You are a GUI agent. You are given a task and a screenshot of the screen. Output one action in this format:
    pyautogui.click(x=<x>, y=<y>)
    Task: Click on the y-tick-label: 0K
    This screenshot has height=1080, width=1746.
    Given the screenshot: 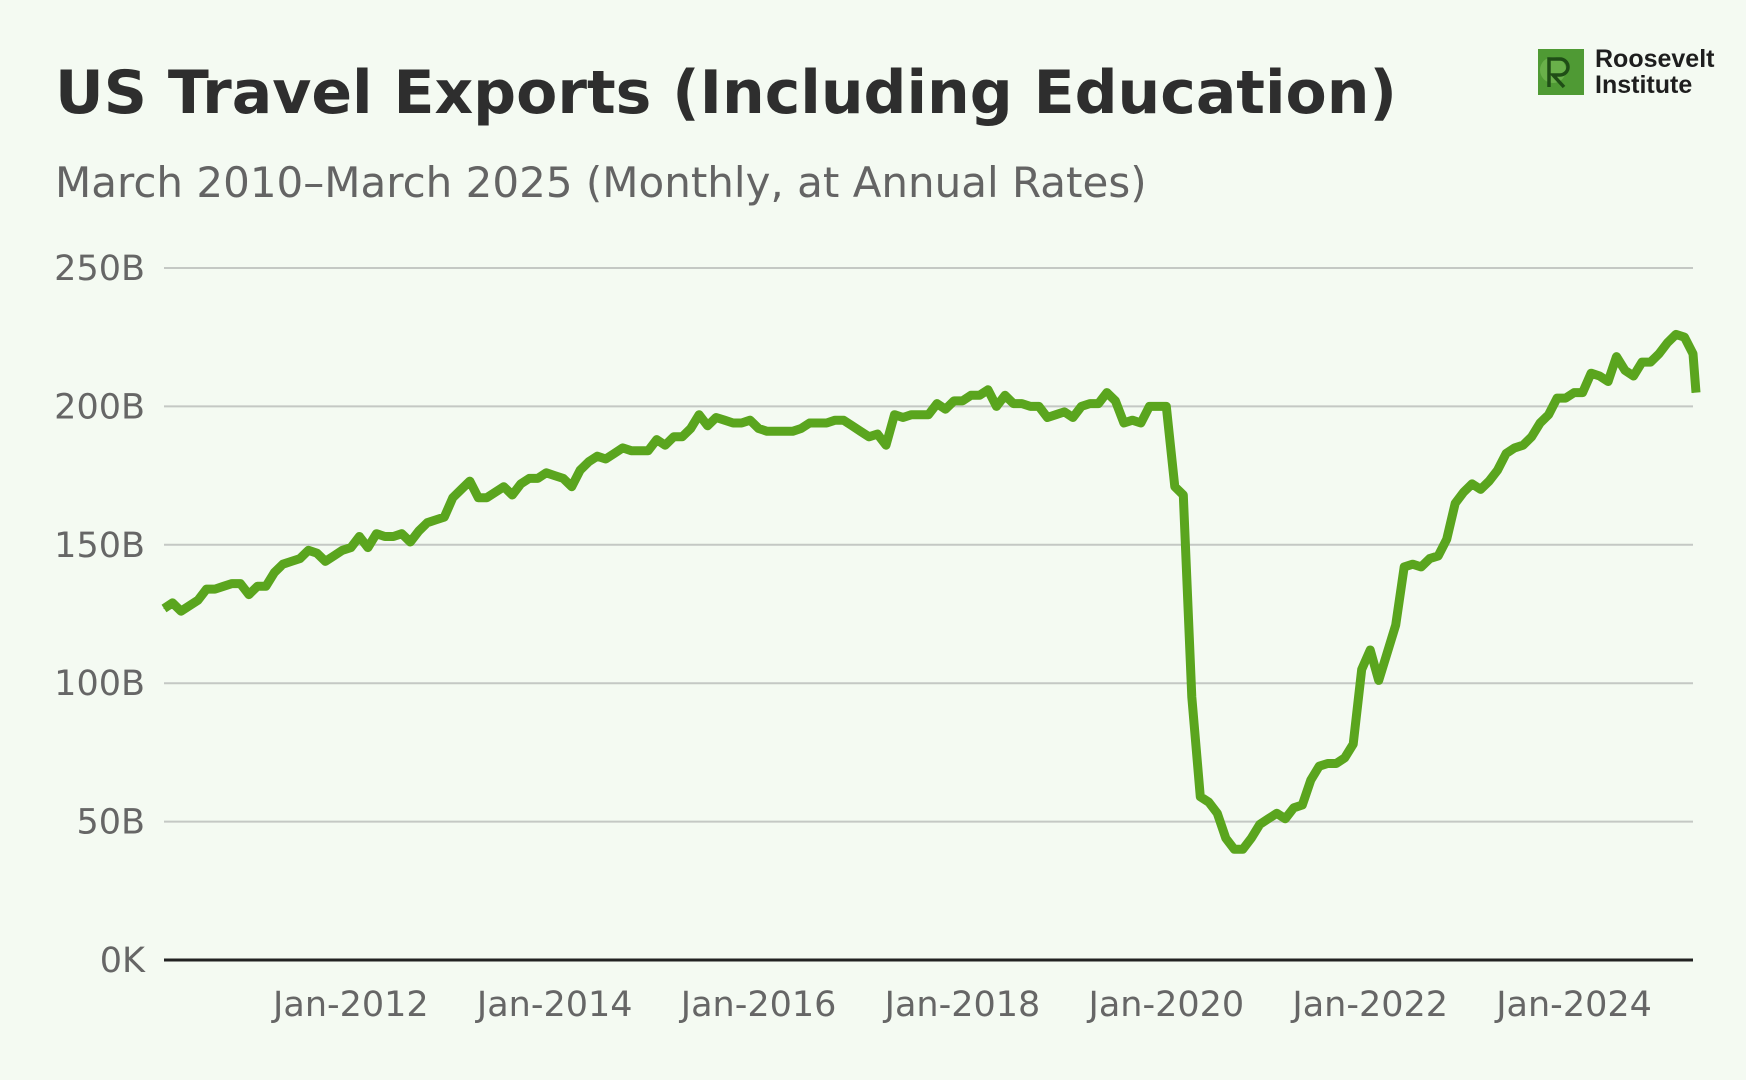 What is the action you would take?
    pyautogui.click(x=123, y=961)
    